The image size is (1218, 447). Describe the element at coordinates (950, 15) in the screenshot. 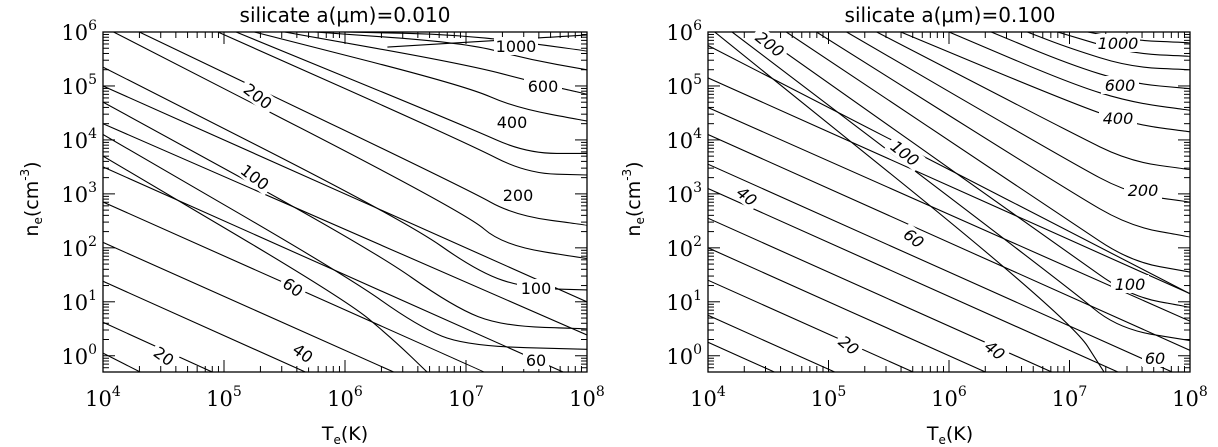

I see `panel-title: silicate a(μm)=0.100` at that location.